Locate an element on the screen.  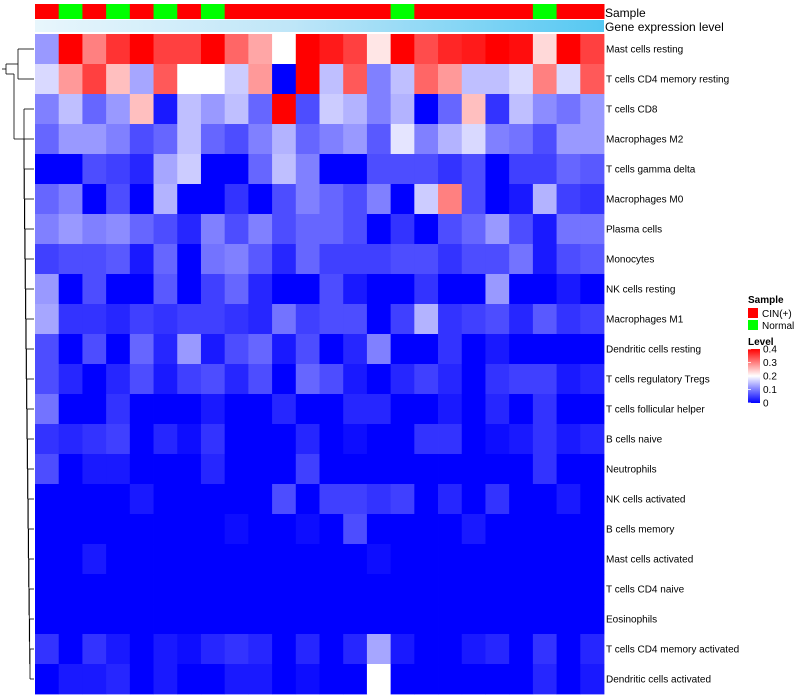
row-label: Neutrophils is located at coordinates (631, 470).